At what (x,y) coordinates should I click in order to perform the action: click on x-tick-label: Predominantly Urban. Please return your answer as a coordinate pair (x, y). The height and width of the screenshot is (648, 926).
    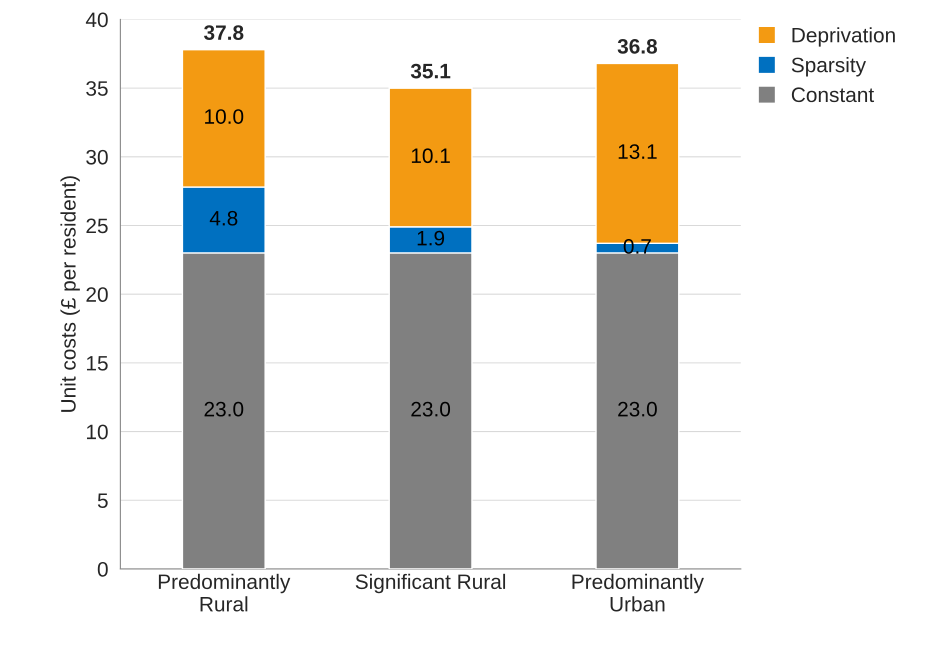
    Looking at the image, I should click on (638, 593).